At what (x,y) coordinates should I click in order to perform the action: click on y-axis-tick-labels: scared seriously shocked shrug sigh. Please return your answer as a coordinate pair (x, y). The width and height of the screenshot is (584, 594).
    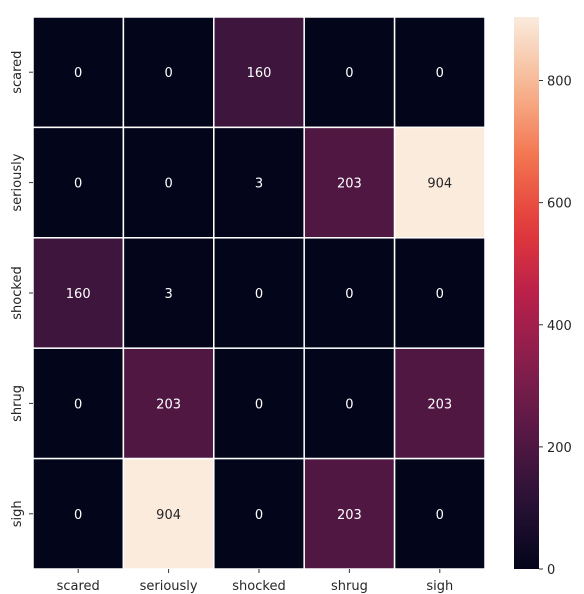
    Looking at the image, I should click on (21, 289).